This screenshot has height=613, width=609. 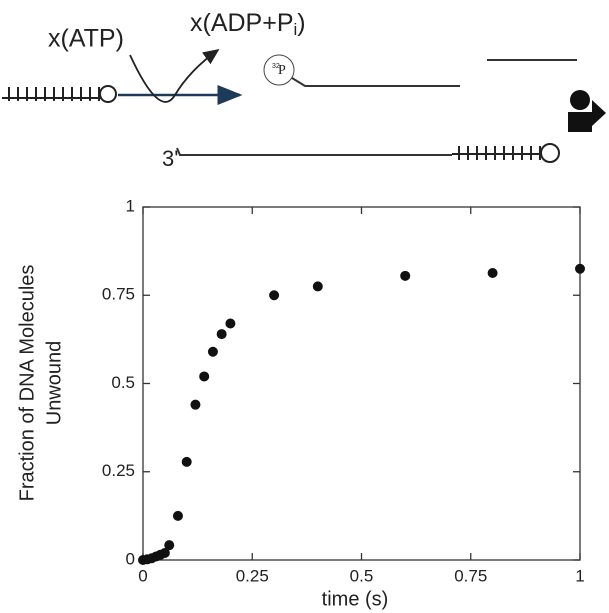 I want to click on x-tick-label: 0.25, so click(x=252, y=575).